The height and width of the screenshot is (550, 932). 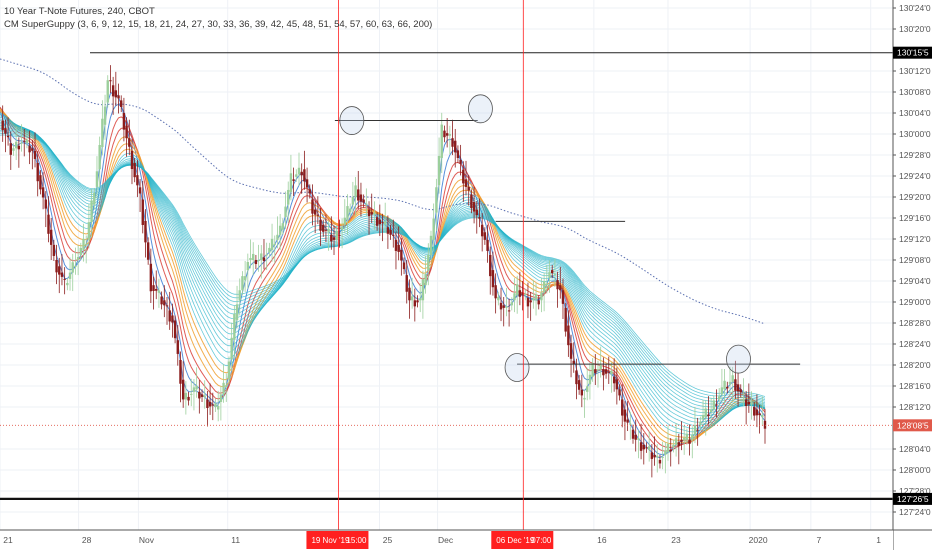 I want to click on time-tick-label: Nov, so click(x=147, y=540).